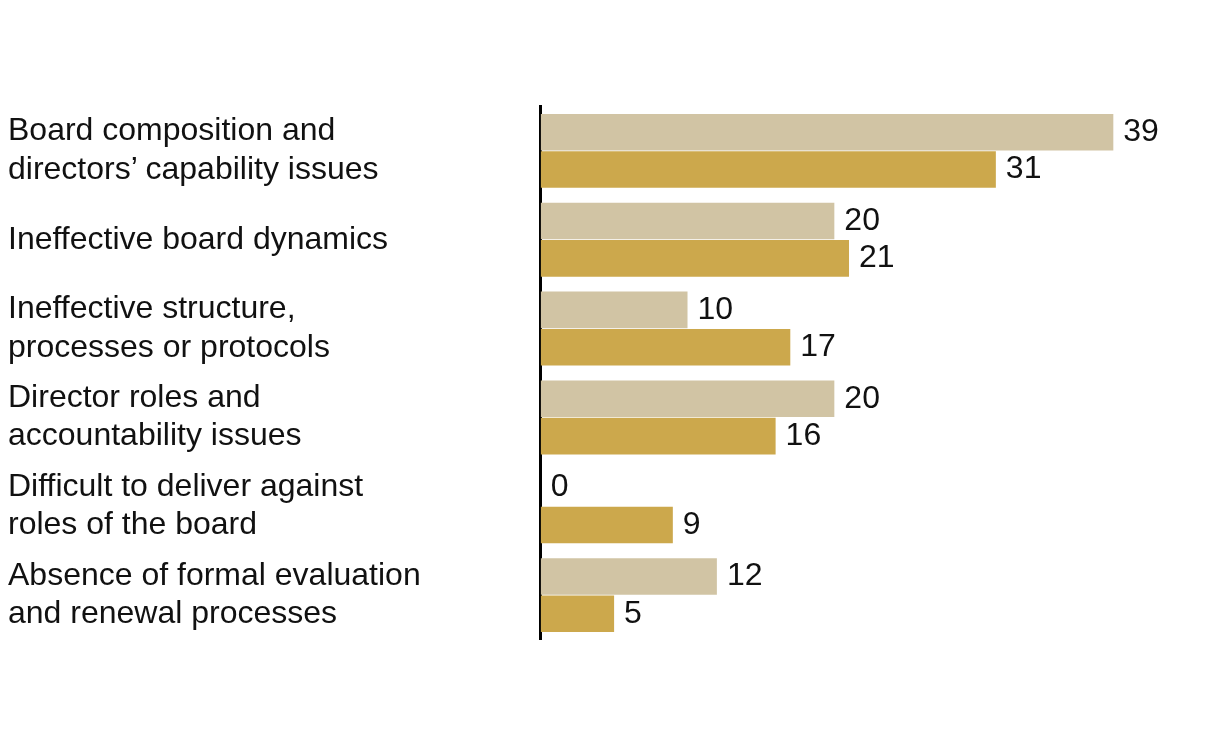  Describe the element at coordinates (744, 574) in the screenshot. I see `data-label: 12` at that location.